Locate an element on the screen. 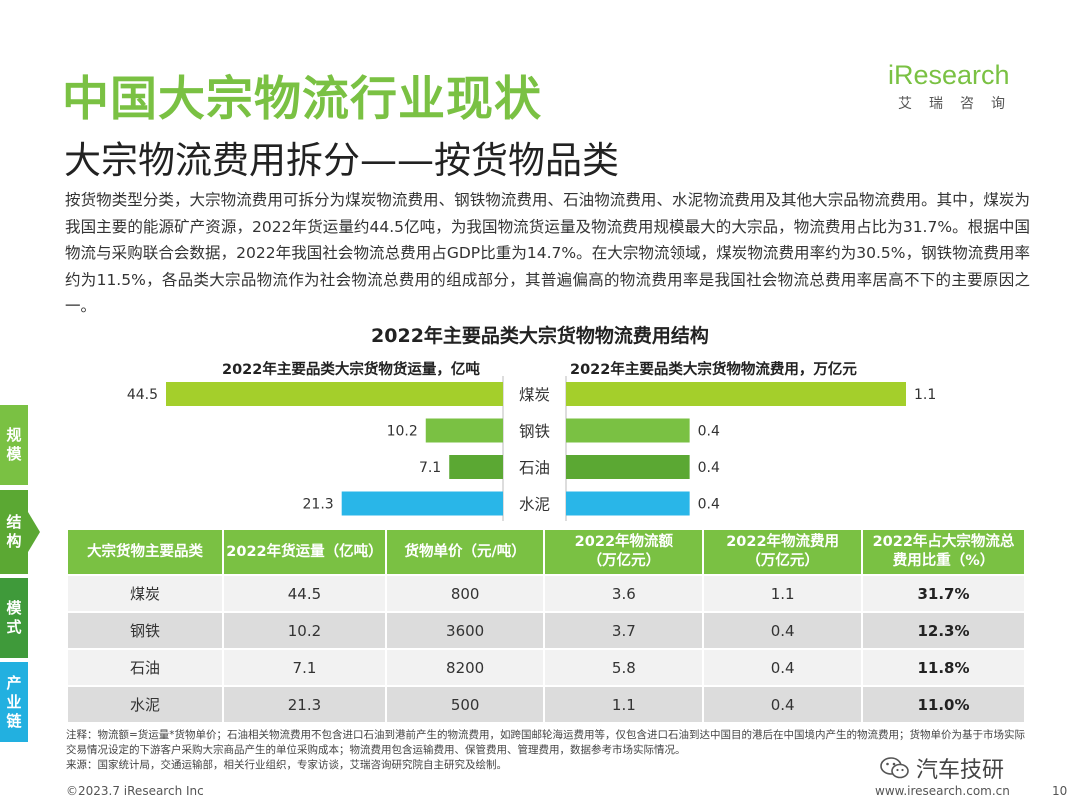 Image resolution: width=1080 pixels, height=810 pixels. bar-volume-label-3: 21.3 is located at coordinates (318, 505).